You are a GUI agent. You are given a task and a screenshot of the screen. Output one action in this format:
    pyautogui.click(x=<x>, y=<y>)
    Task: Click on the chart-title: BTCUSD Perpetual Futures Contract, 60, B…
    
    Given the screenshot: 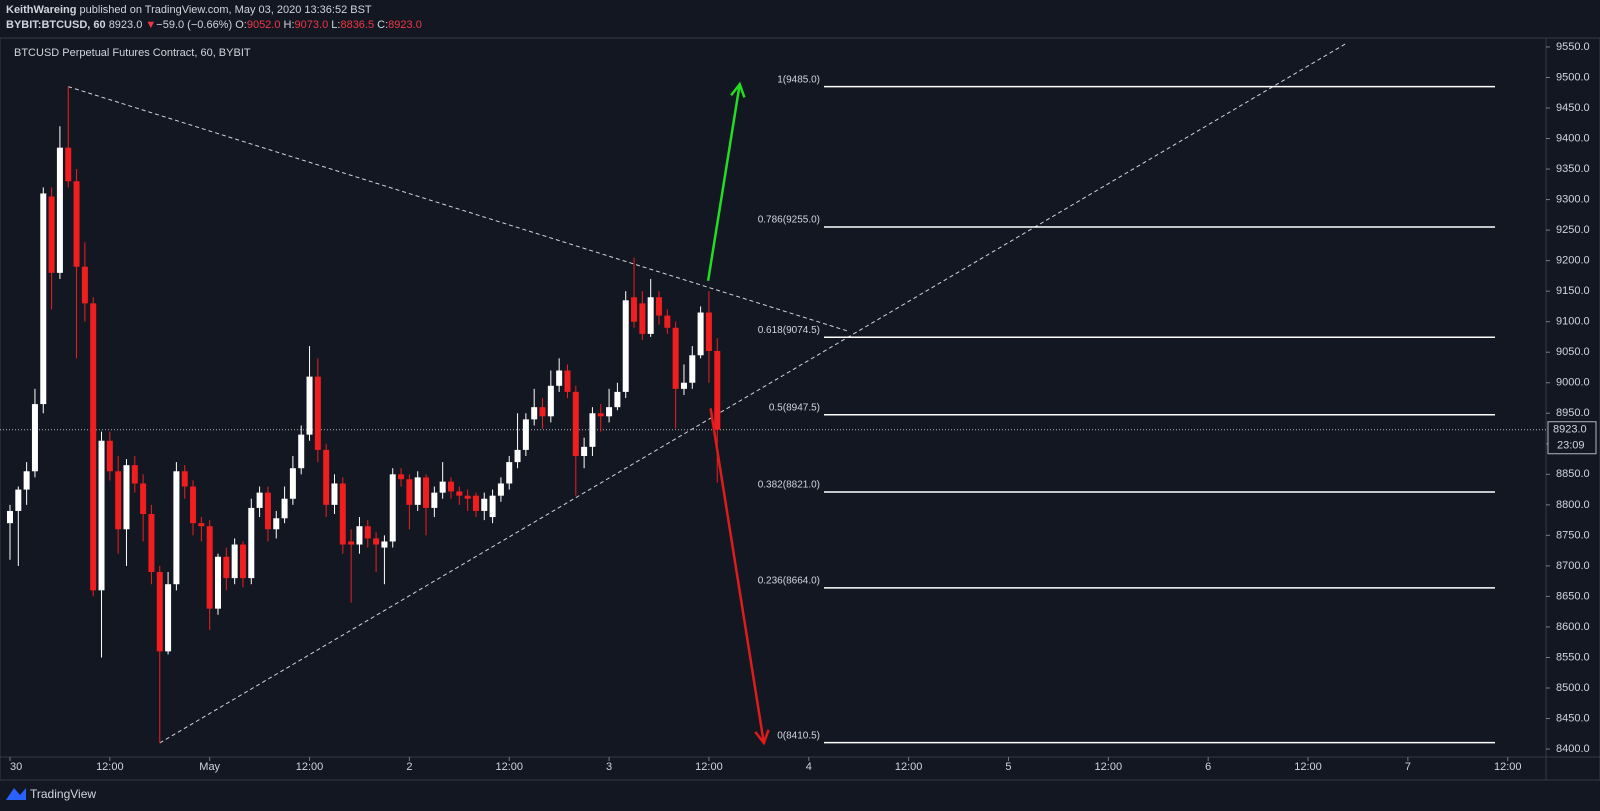 What is the action you would take?
    pyautogui.click(x=132, y=53)
    